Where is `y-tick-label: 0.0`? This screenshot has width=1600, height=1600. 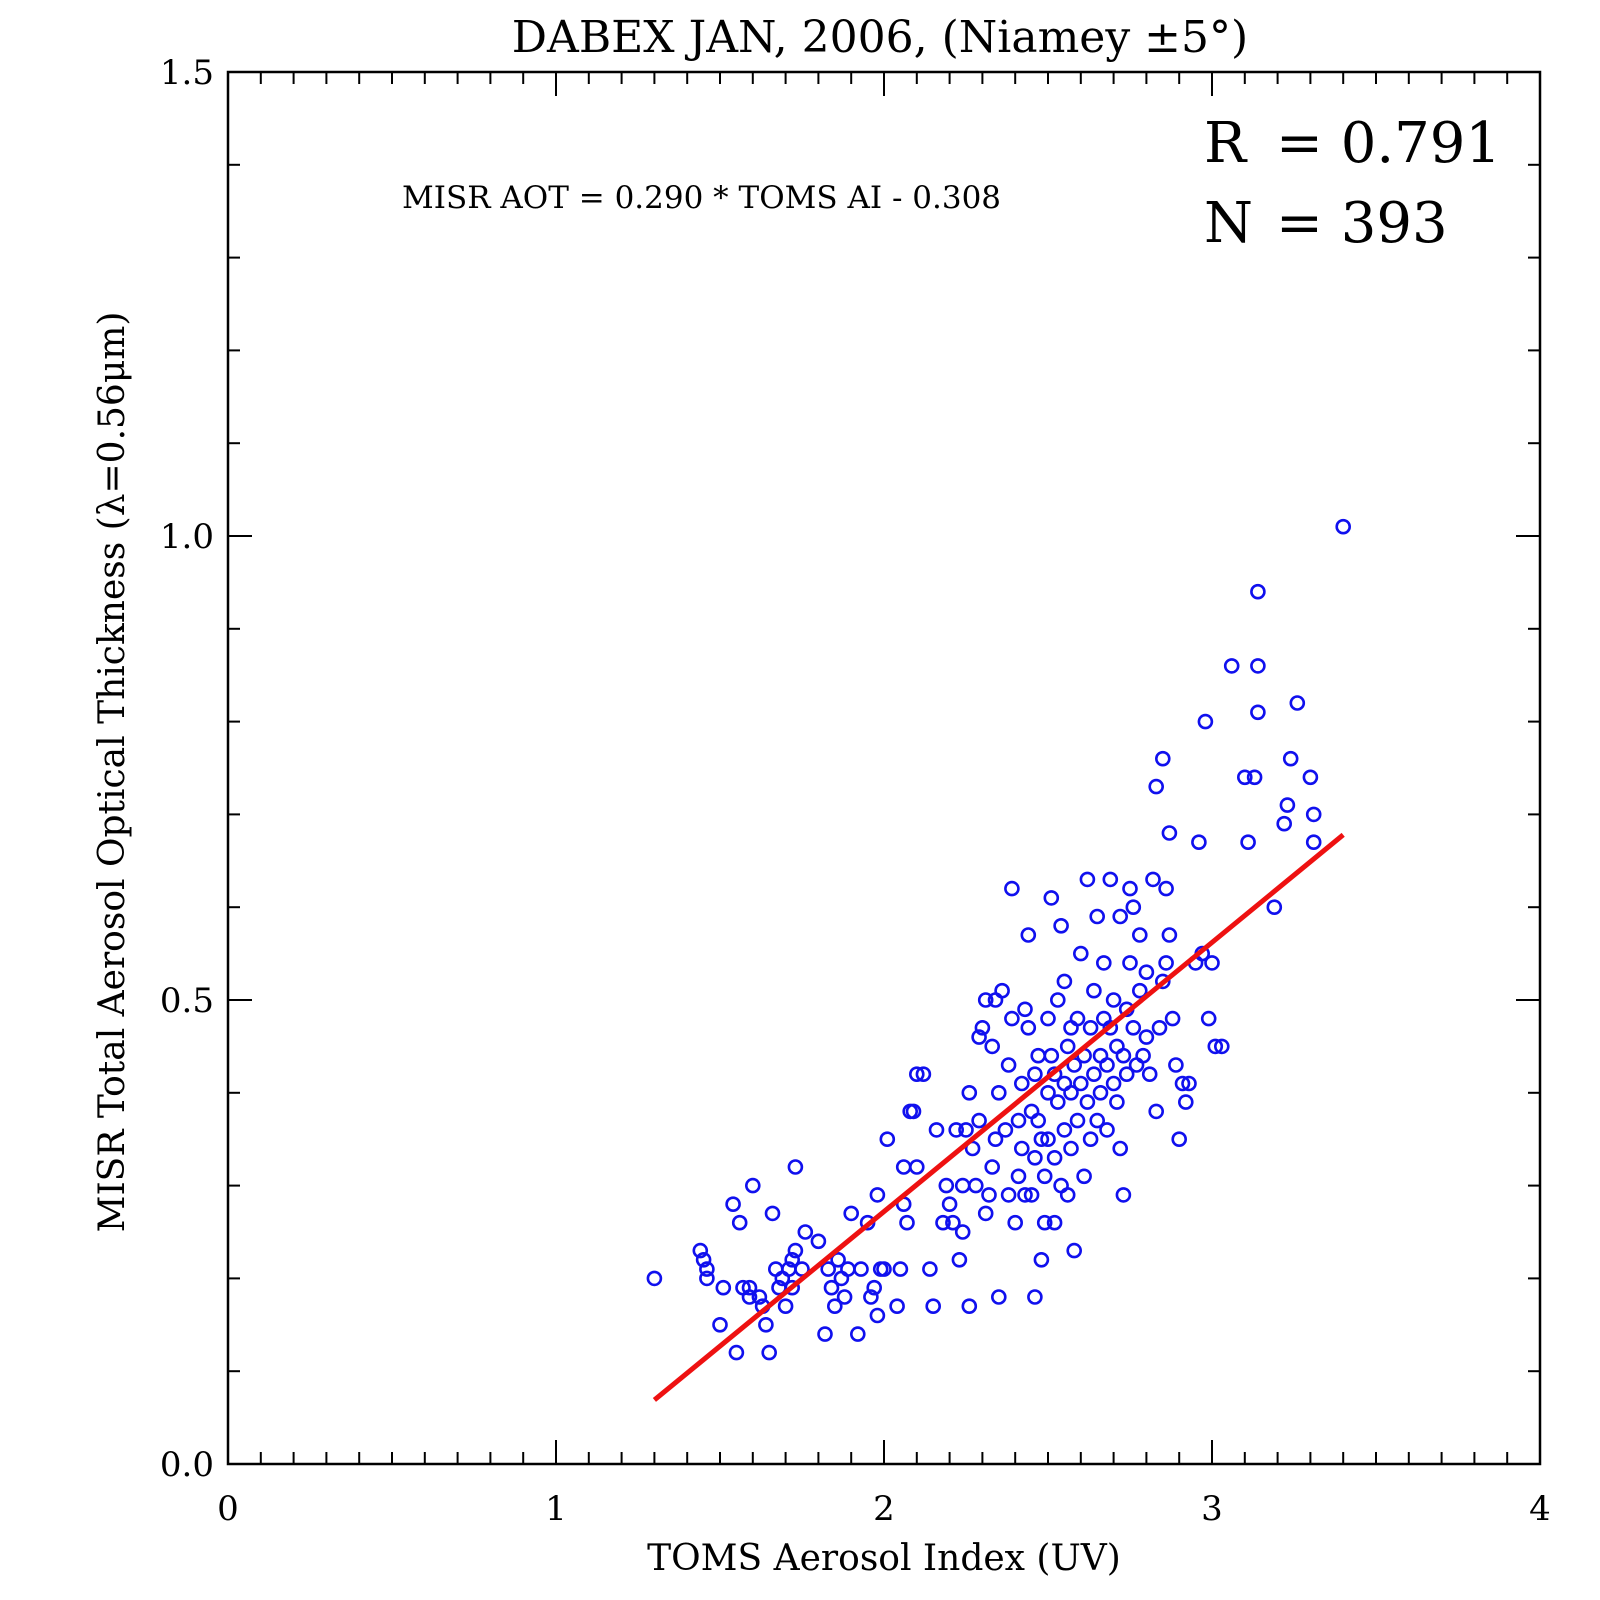
y-tick-label: 0.0 is located at coordinates (187, 1465).